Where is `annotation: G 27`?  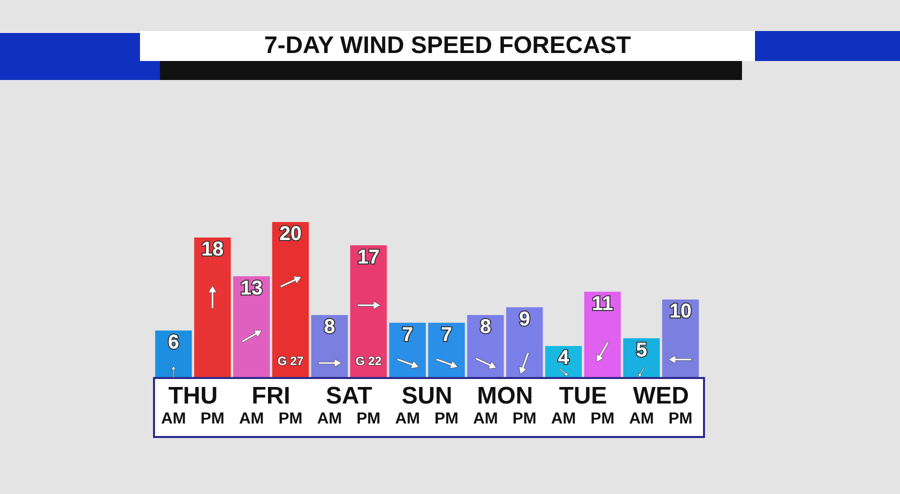
annotation: G 27 is located at coordinates (290, 361).